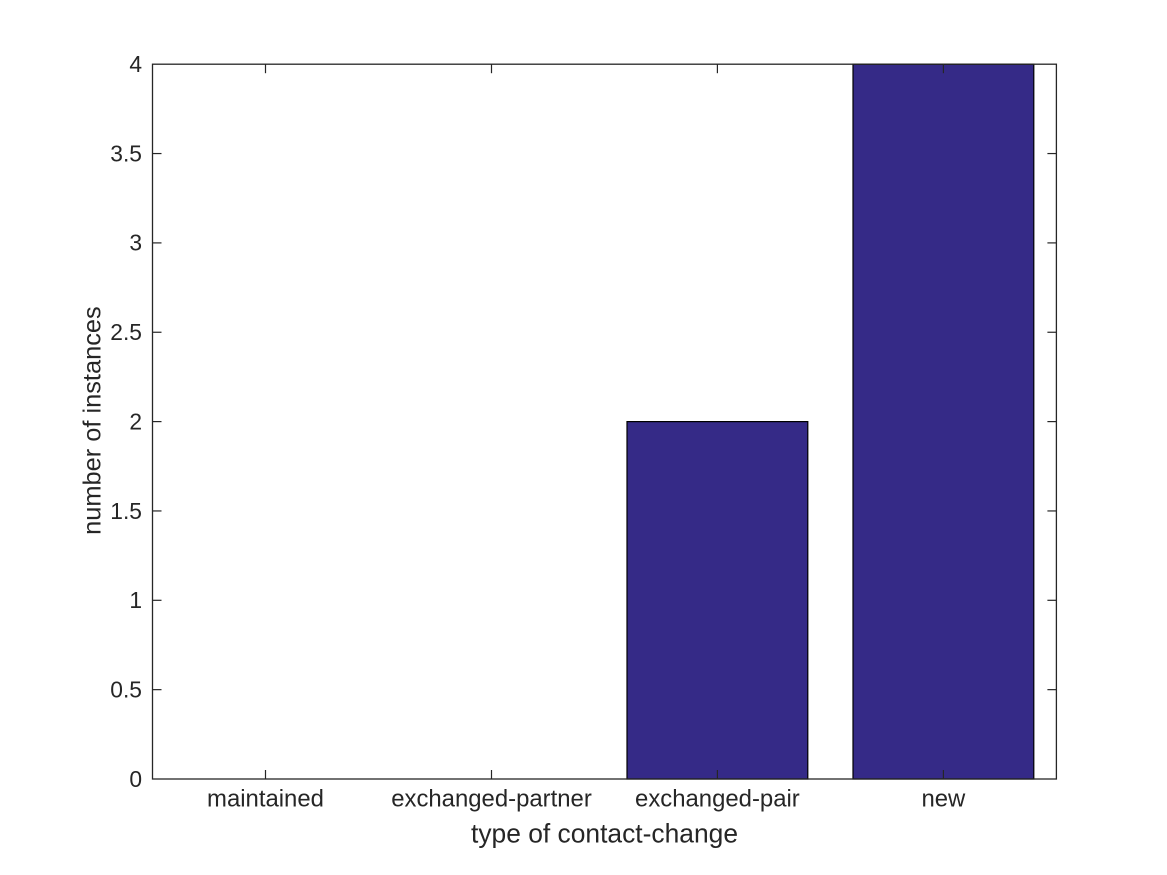 Image resolution: width=1167 pixels, height=875 pixels. Describe the element at coordinates (604, 834) in the screenshot. I see `svg-text: type of contact-change` at that location.